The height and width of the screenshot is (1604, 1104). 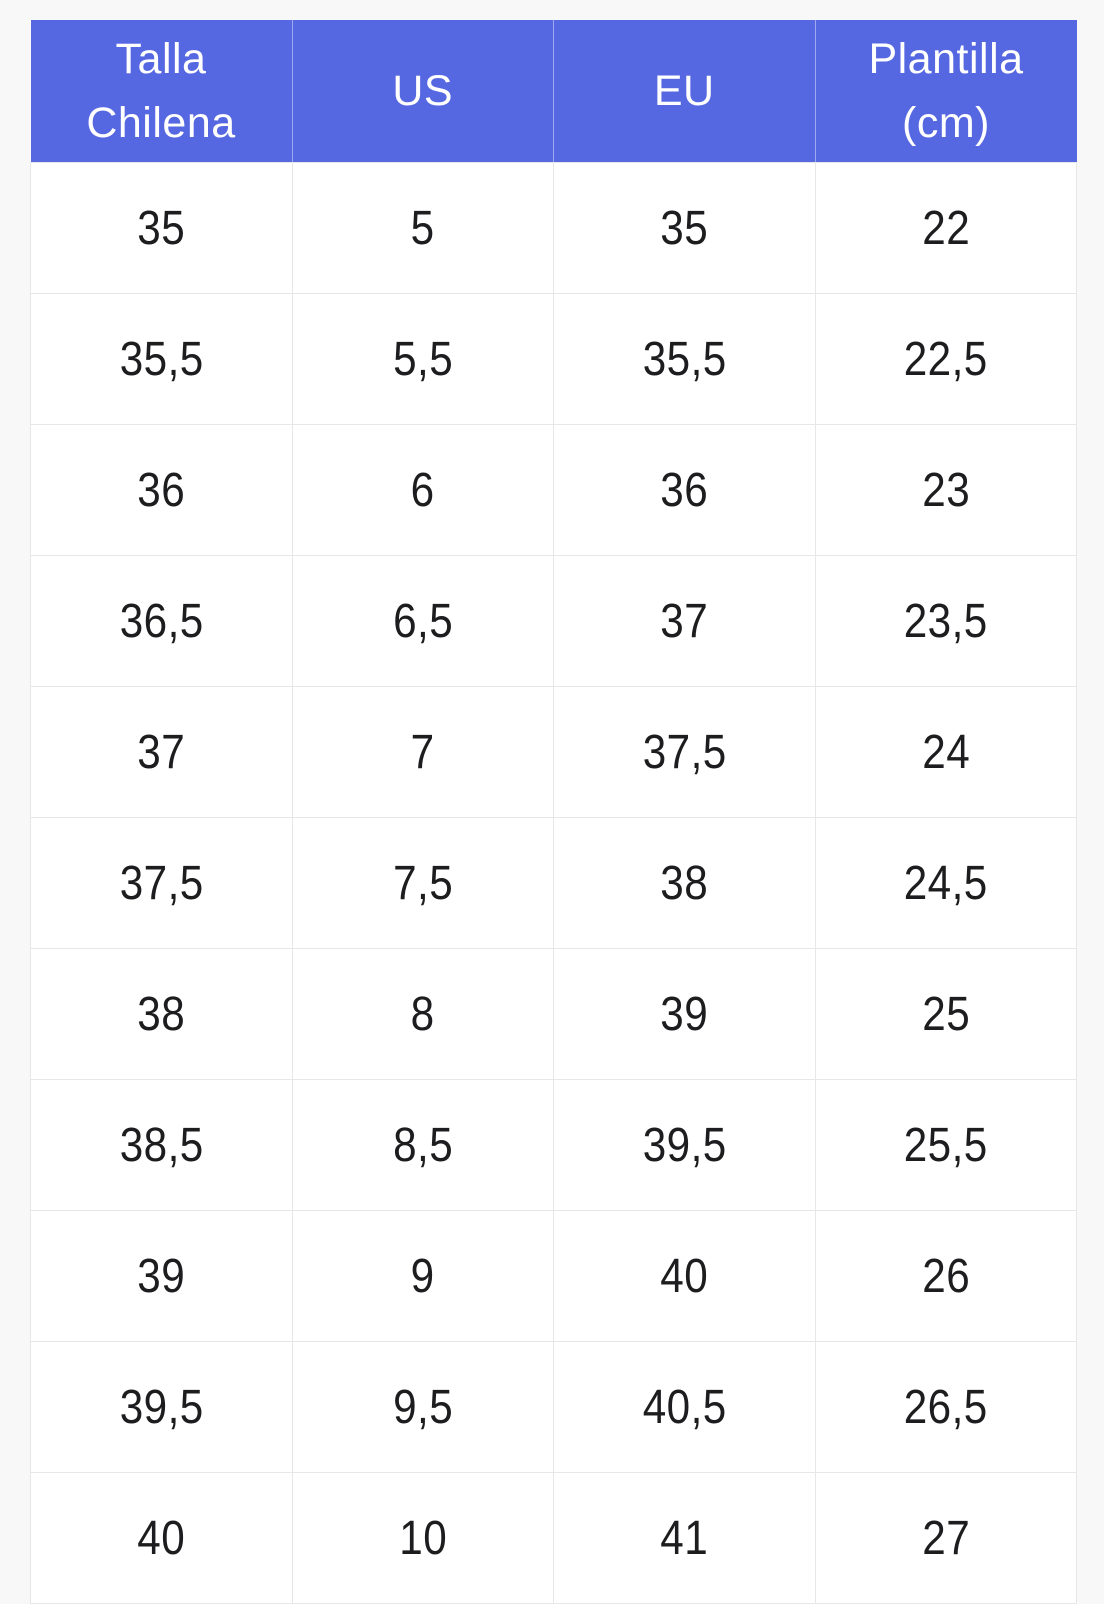 I want to click on cell-value: 8, so click(x=422, y=1014).